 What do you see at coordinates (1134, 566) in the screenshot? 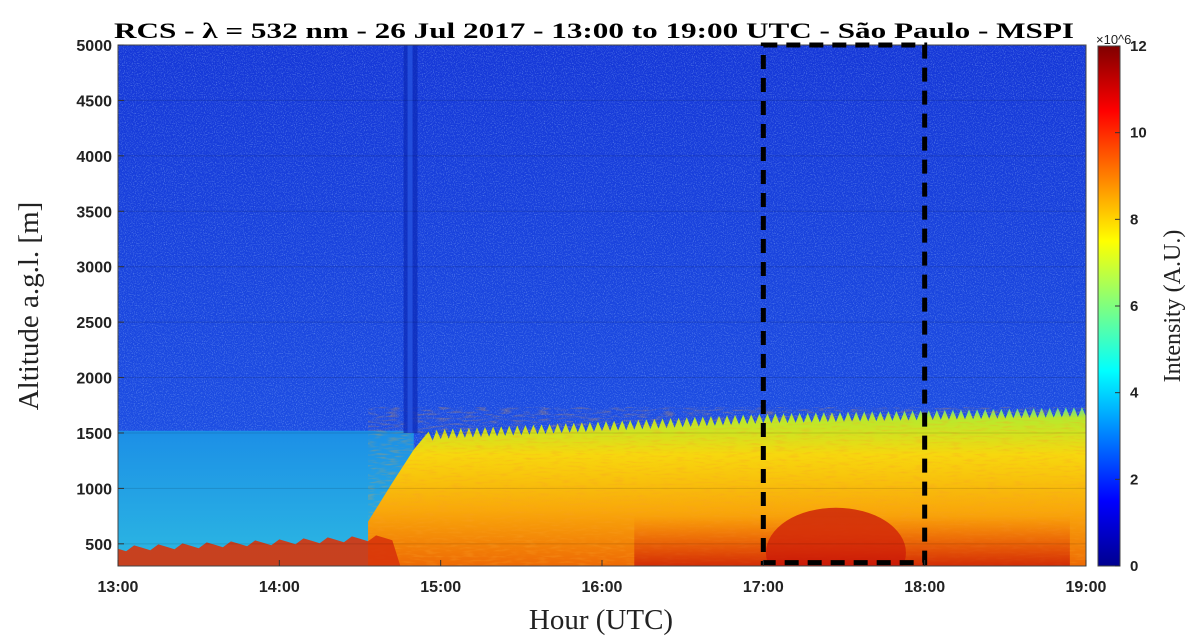
I see `colorbar-tick-label: 0` at bounding box center [1134, 566].